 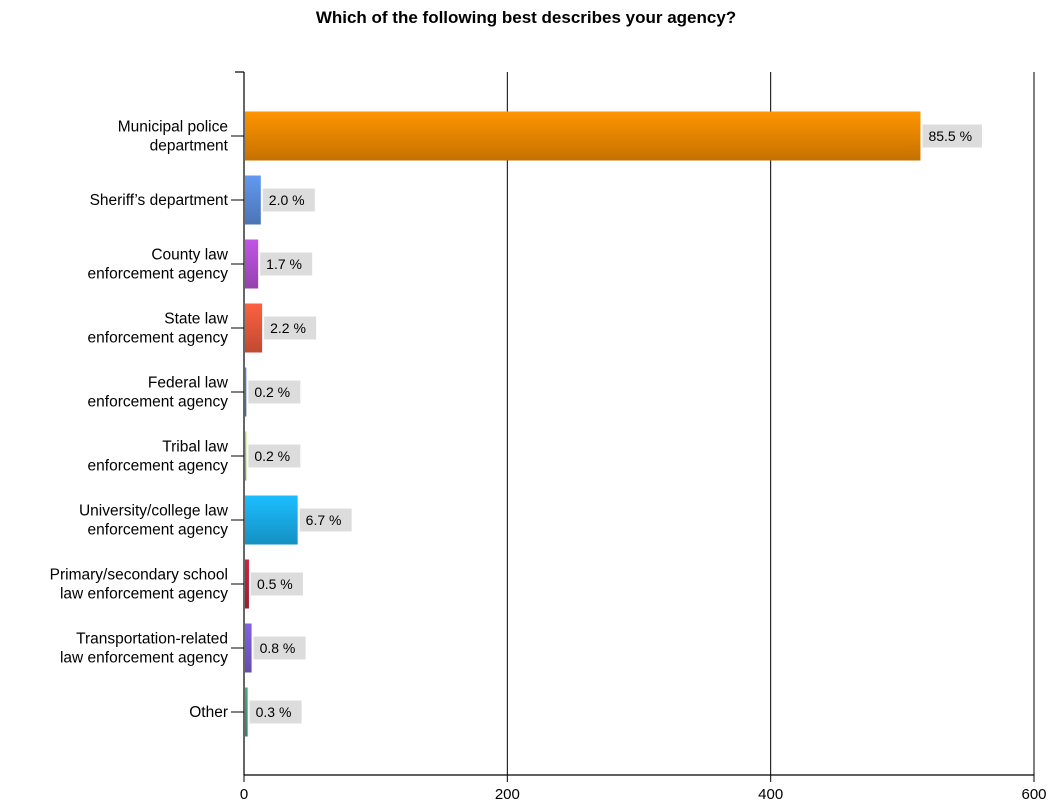 I want to click on category-label-line: Tribal law, so click(x=195, y=447).